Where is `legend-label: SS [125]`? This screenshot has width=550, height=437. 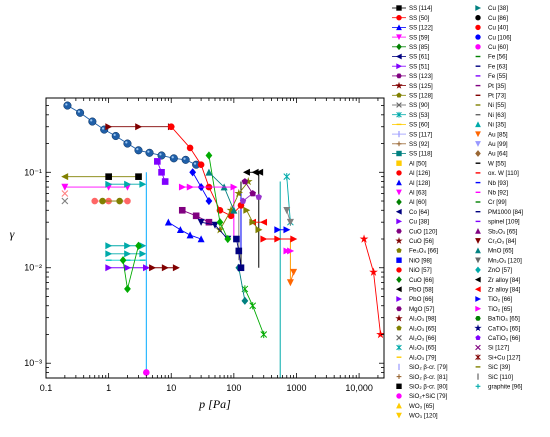
legend-label: SS [125] is located at coordinates (421, 86).